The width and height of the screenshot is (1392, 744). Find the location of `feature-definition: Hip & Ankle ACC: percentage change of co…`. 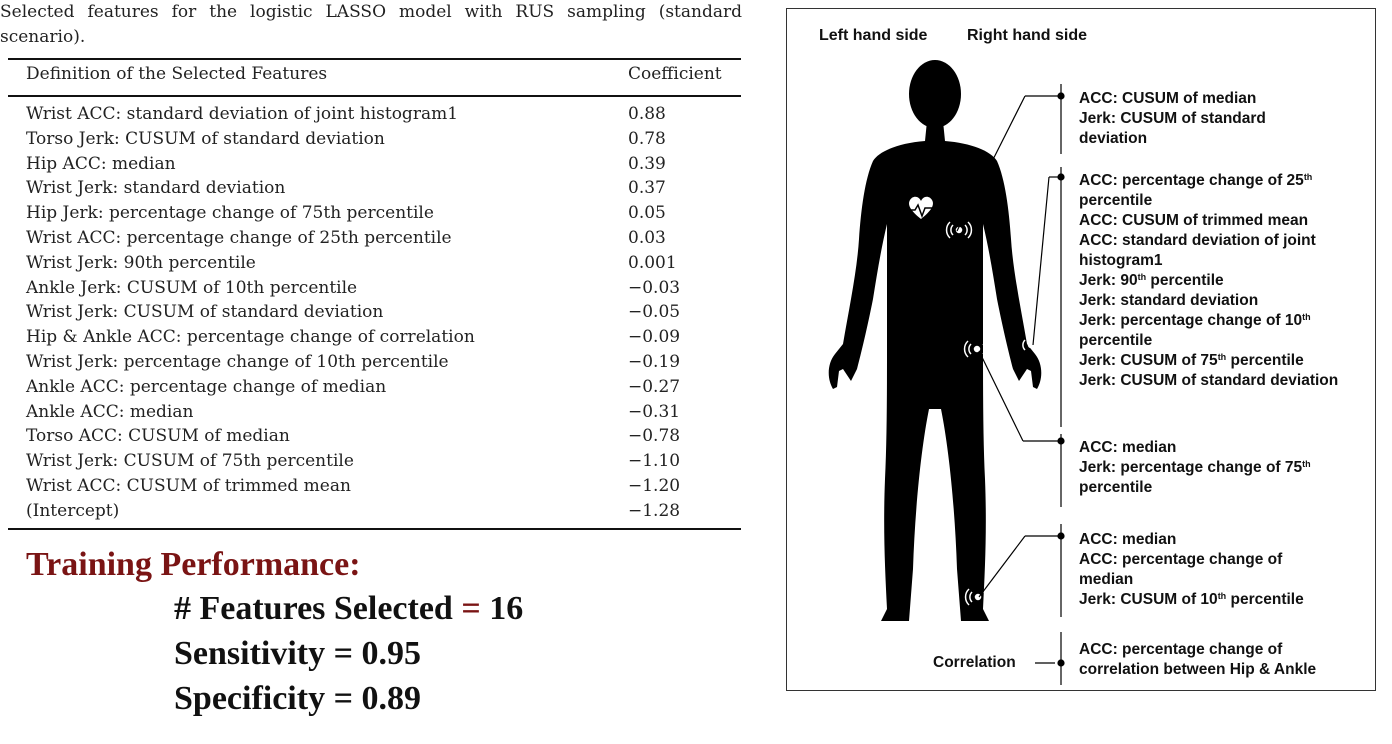

feature-definition: Hip & Ankle ACC: percentage change of co… is located at coordinates (250, 337).